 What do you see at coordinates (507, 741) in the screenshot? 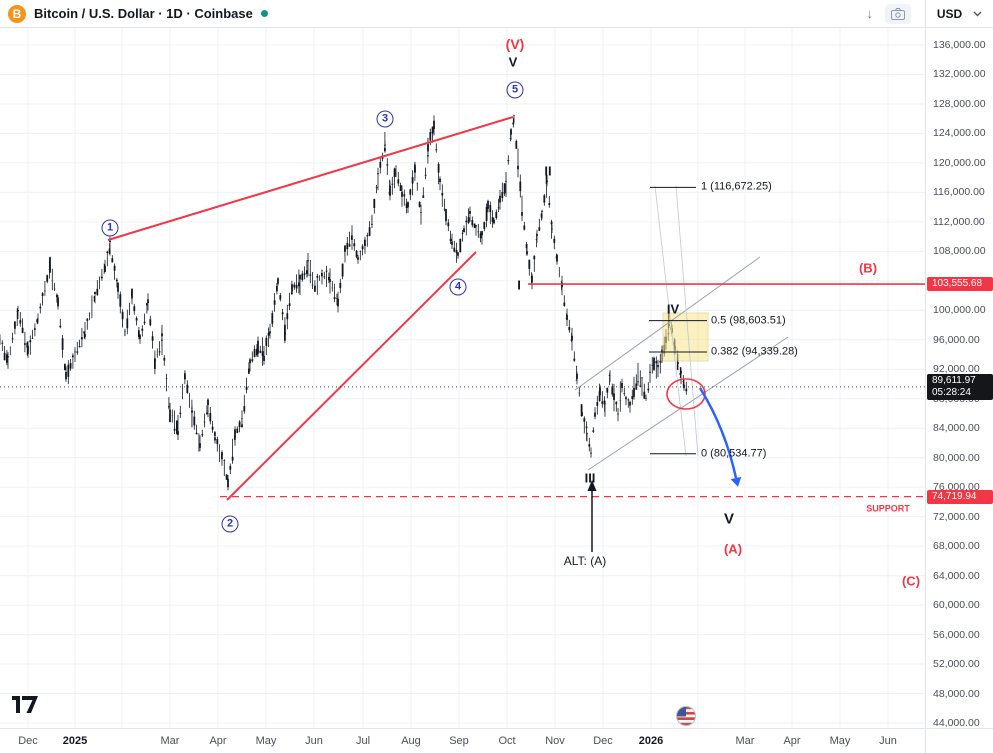
I see `time-axis-label: Oct` at bounding box center [507, 741].